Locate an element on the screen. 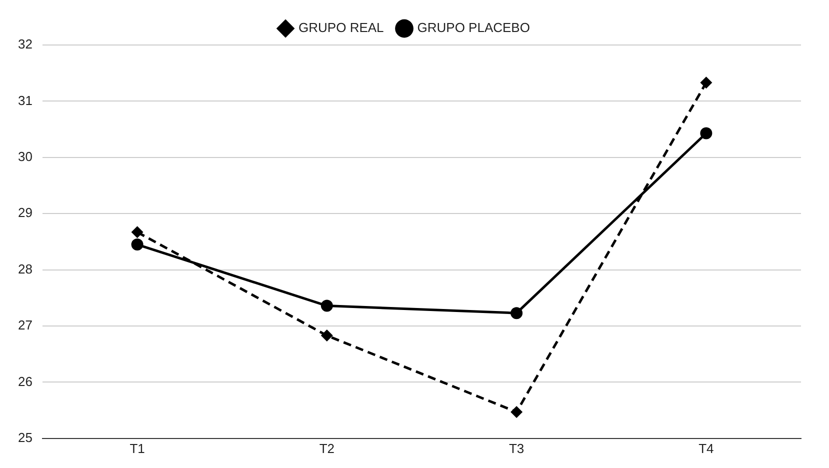 The width and height of the screenshot is (829, 468). y-tick-label: 27 is located at coordinates (25, 325).